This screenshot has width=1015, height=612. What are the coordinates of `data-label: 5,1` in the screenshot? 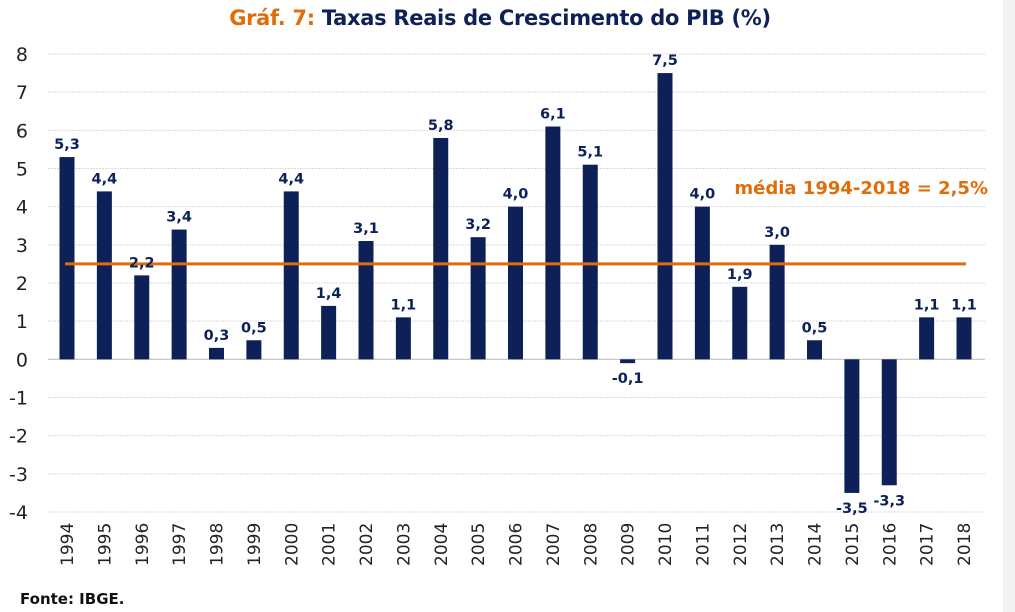 It's located at (590, 153).